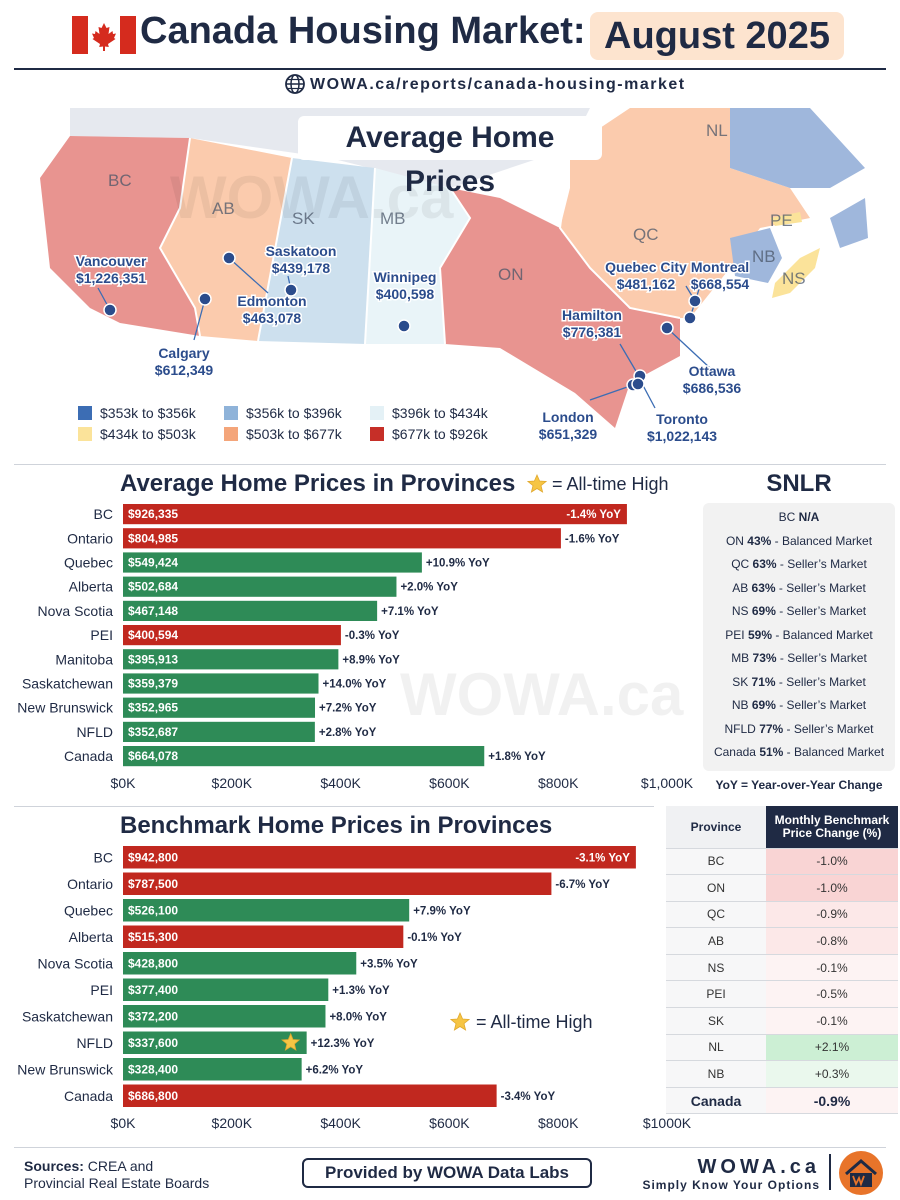 This screenshot has height=1200, width=900. I want to click on snlr-province: ON, so click(736, 540).